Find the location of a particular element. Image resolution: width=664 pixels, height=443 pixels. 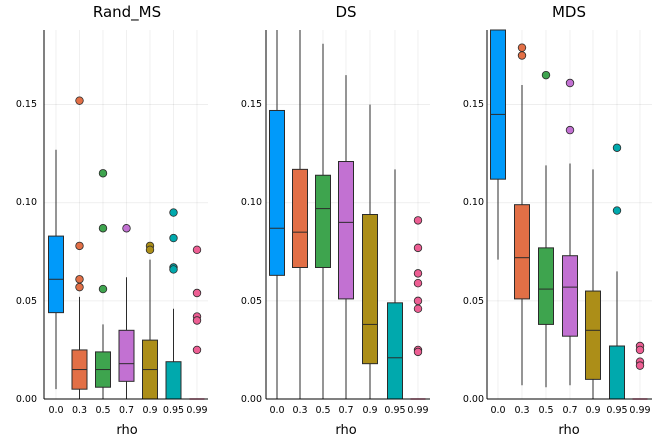

panel-title-rand-ms: Rand_MS is located at coordinates (127, 12).